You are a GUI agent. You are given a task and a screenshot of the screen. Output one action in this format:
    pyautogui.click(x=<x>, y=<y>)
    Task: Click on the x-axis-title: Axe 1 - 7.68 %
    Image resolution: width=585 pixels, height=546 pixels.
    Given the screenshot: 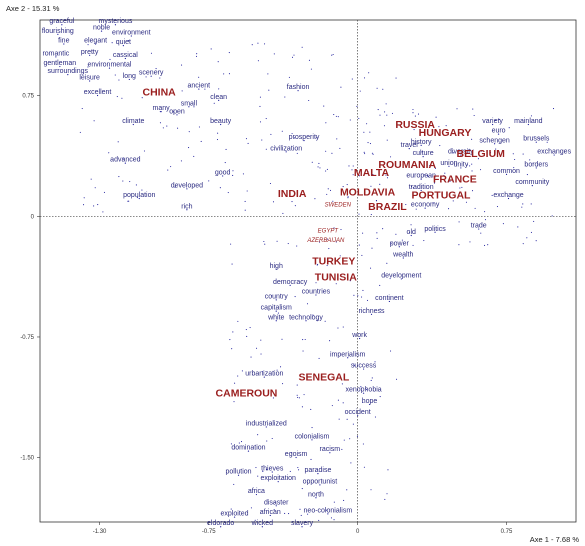 What is the action you would take?
    pyautogui.click(x=555, y=539)
    